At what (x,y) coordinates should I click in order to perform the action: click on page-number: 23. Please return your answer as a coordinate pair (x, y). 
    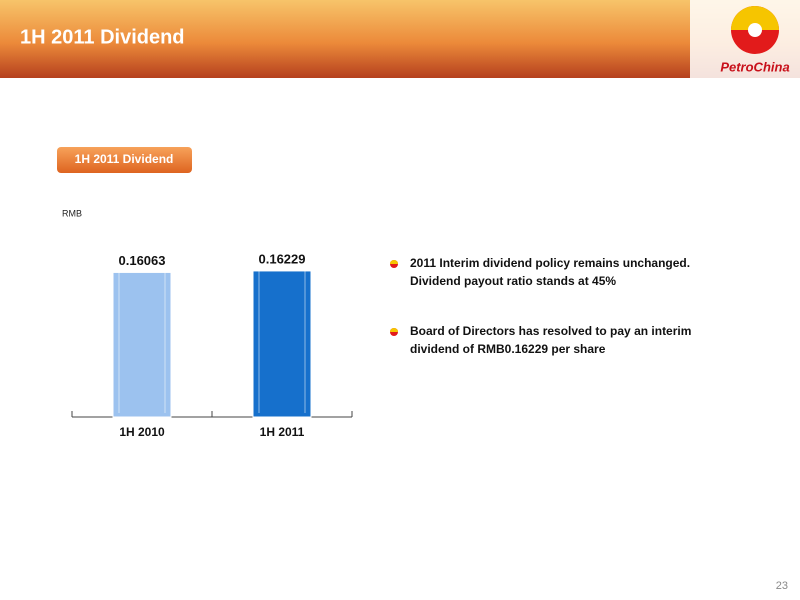
    Looking at the image, I should click on (782, 586).